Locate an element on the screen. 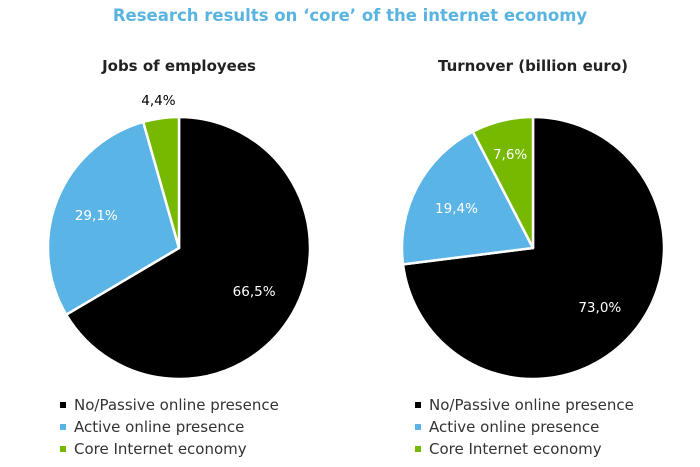 The height and width of the screenshot is (467, 700). chart-title-jobs: Jobs of employees is located at coordinates (179, 66).